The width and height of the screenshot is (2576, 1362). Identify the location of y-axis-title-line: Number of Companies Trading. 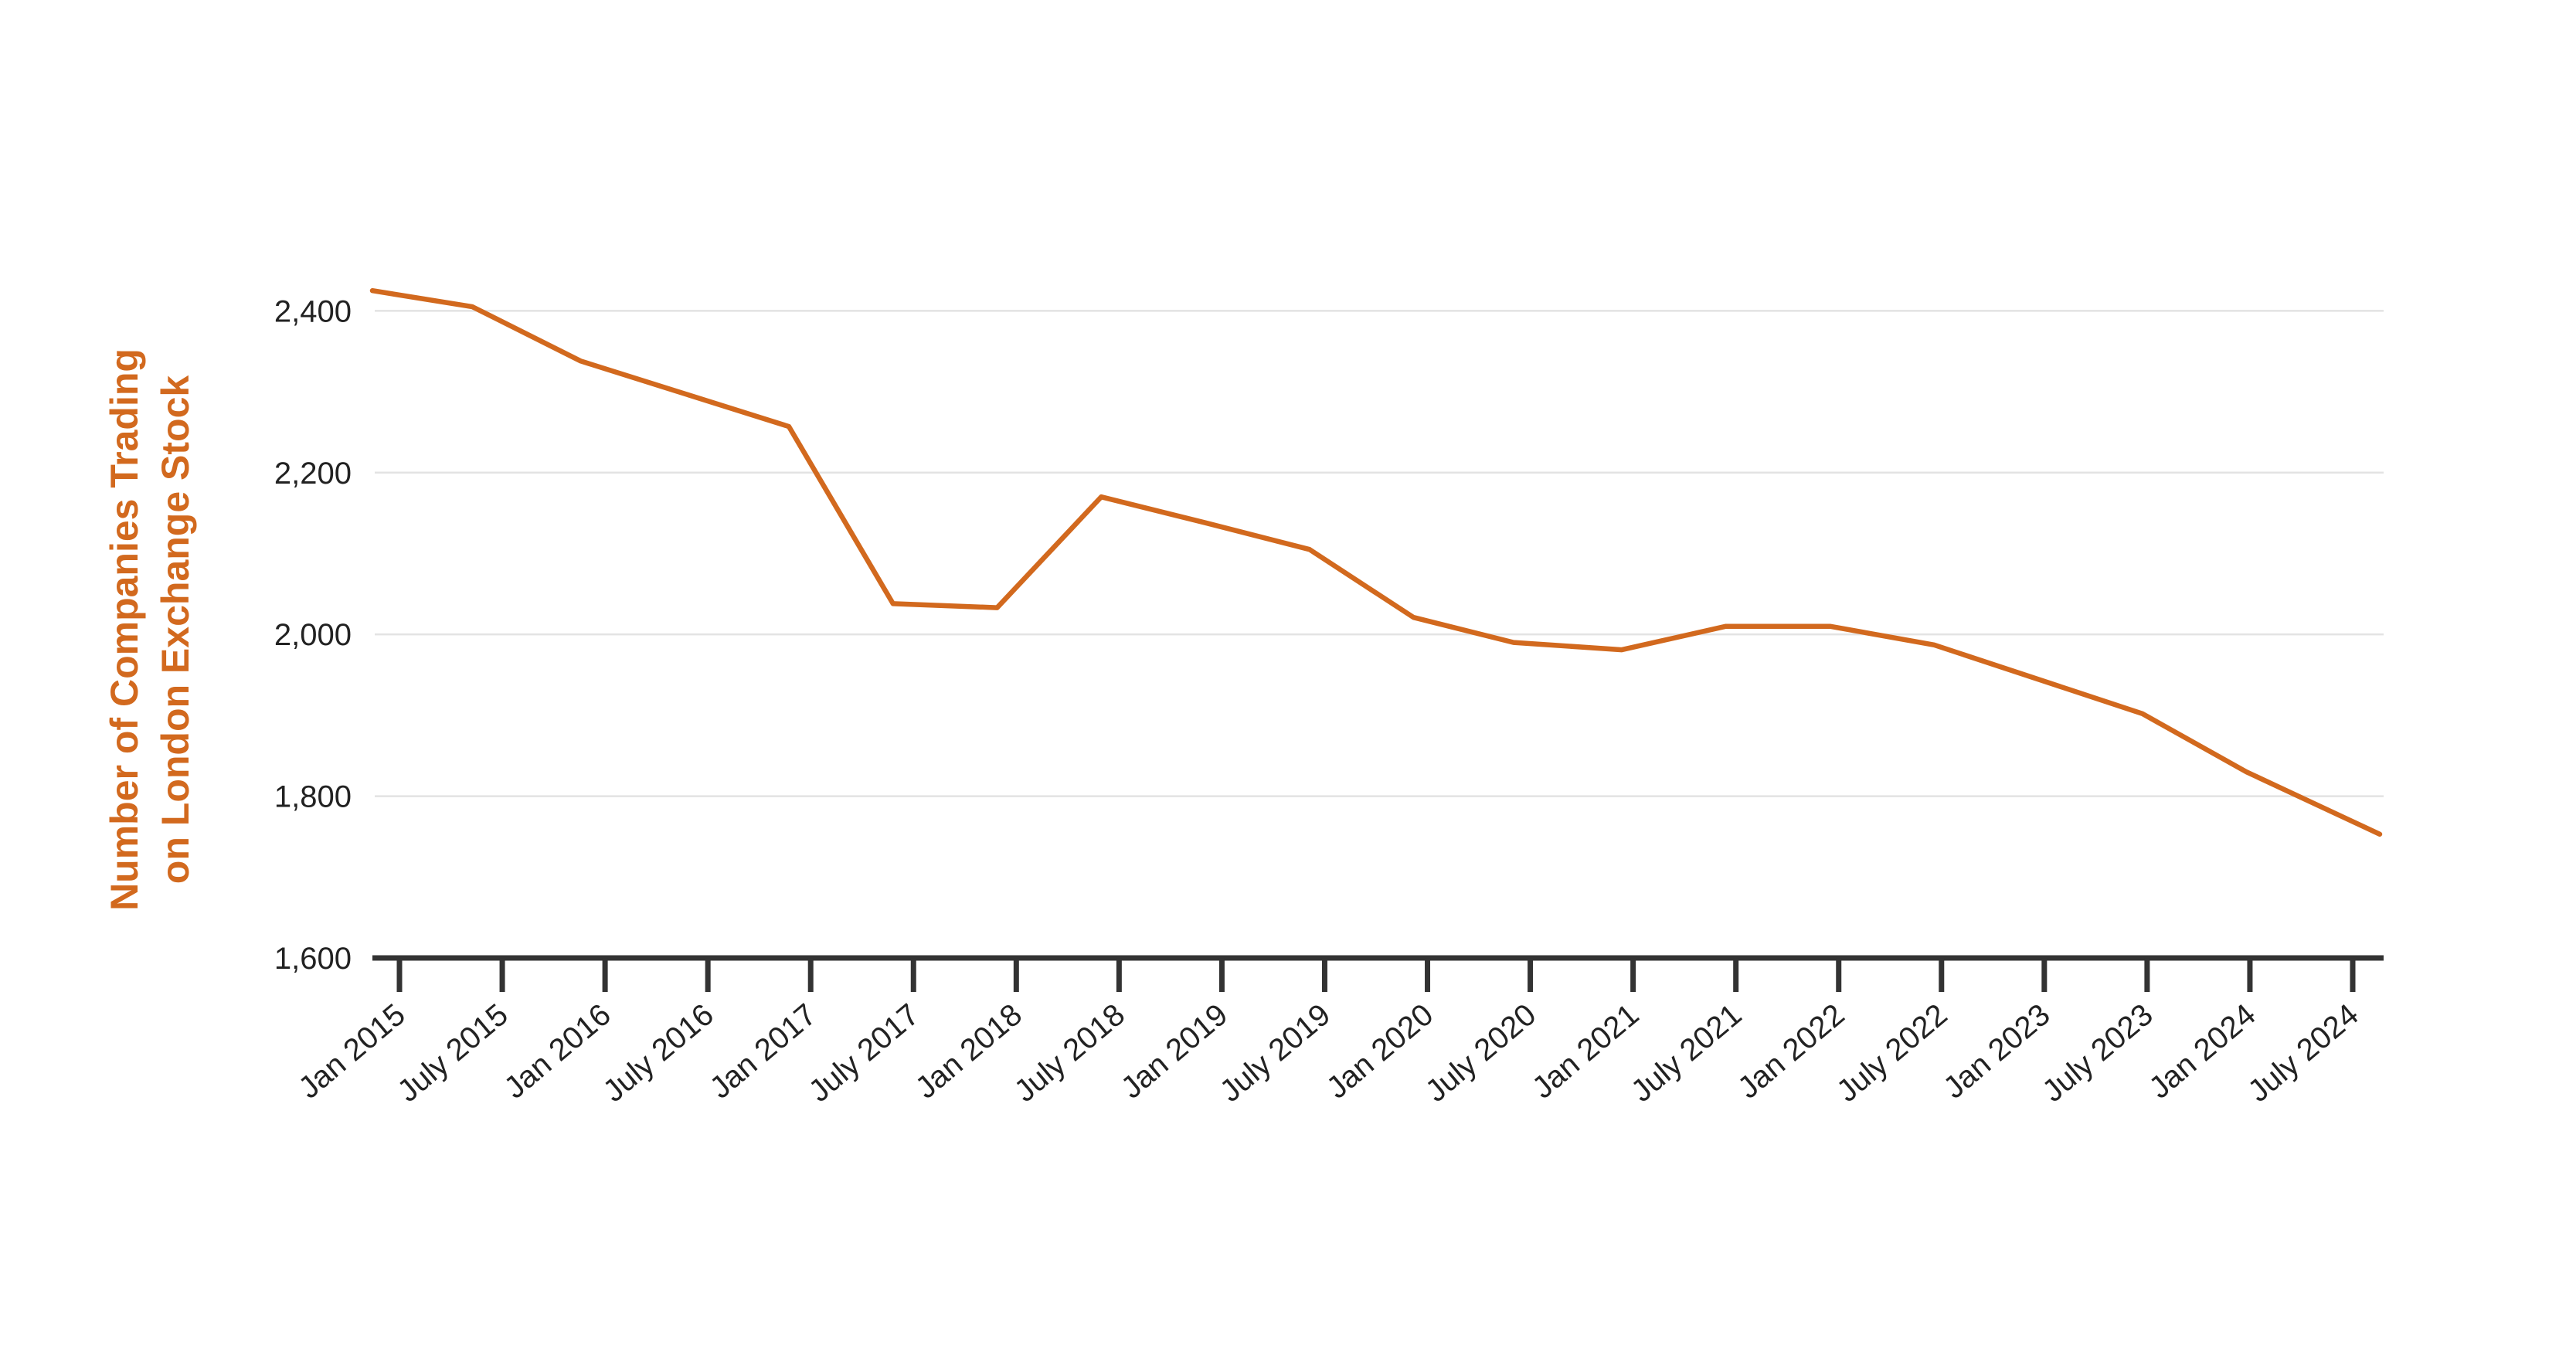
(124, 629).